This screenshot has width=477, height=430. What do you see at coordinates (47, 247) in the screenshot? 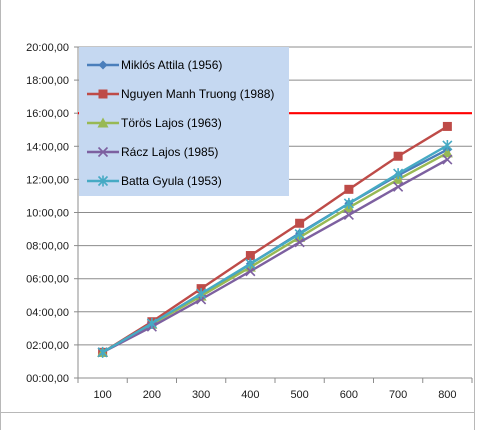
I see `y-tick-label: 08:00,00` at bounding box center [47, 247].